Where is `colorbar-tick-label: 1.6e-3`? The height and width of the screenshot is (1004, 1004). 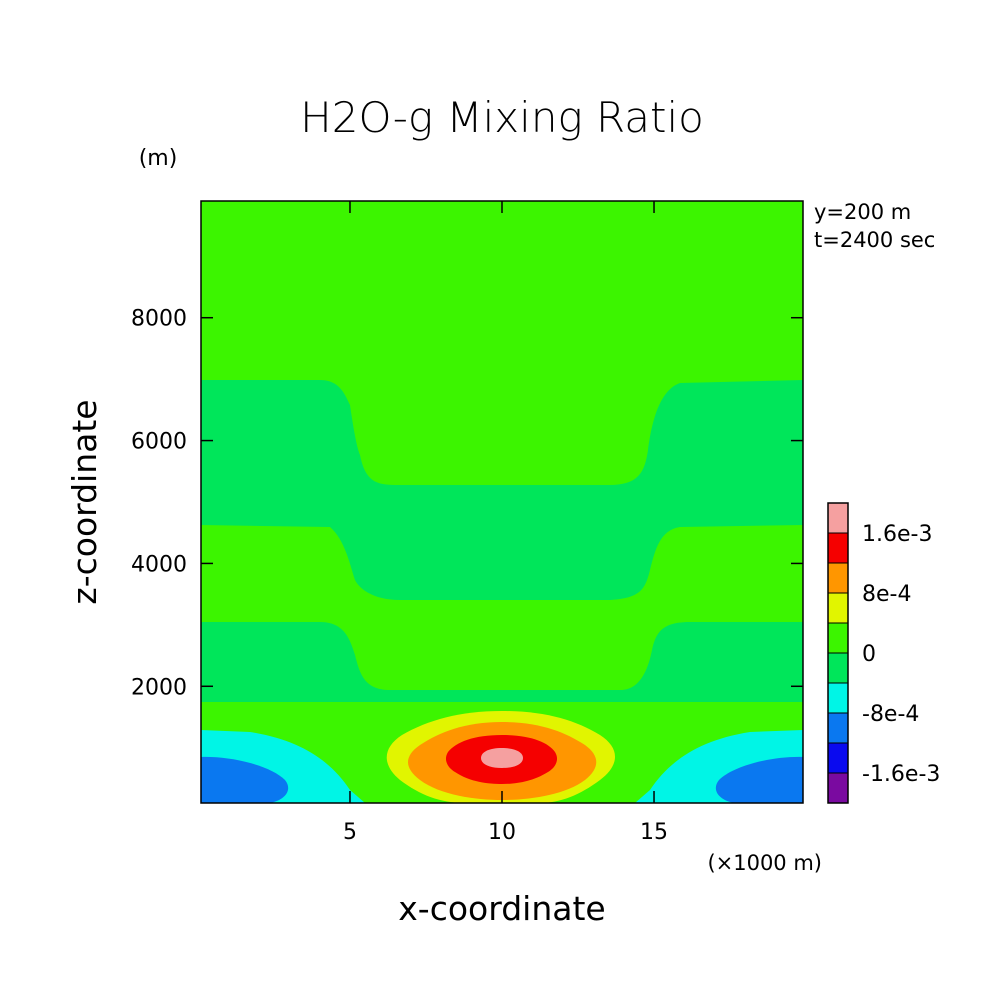 colorbar-tick-label: 1.6e-3 is located at coordinates (897, 534).